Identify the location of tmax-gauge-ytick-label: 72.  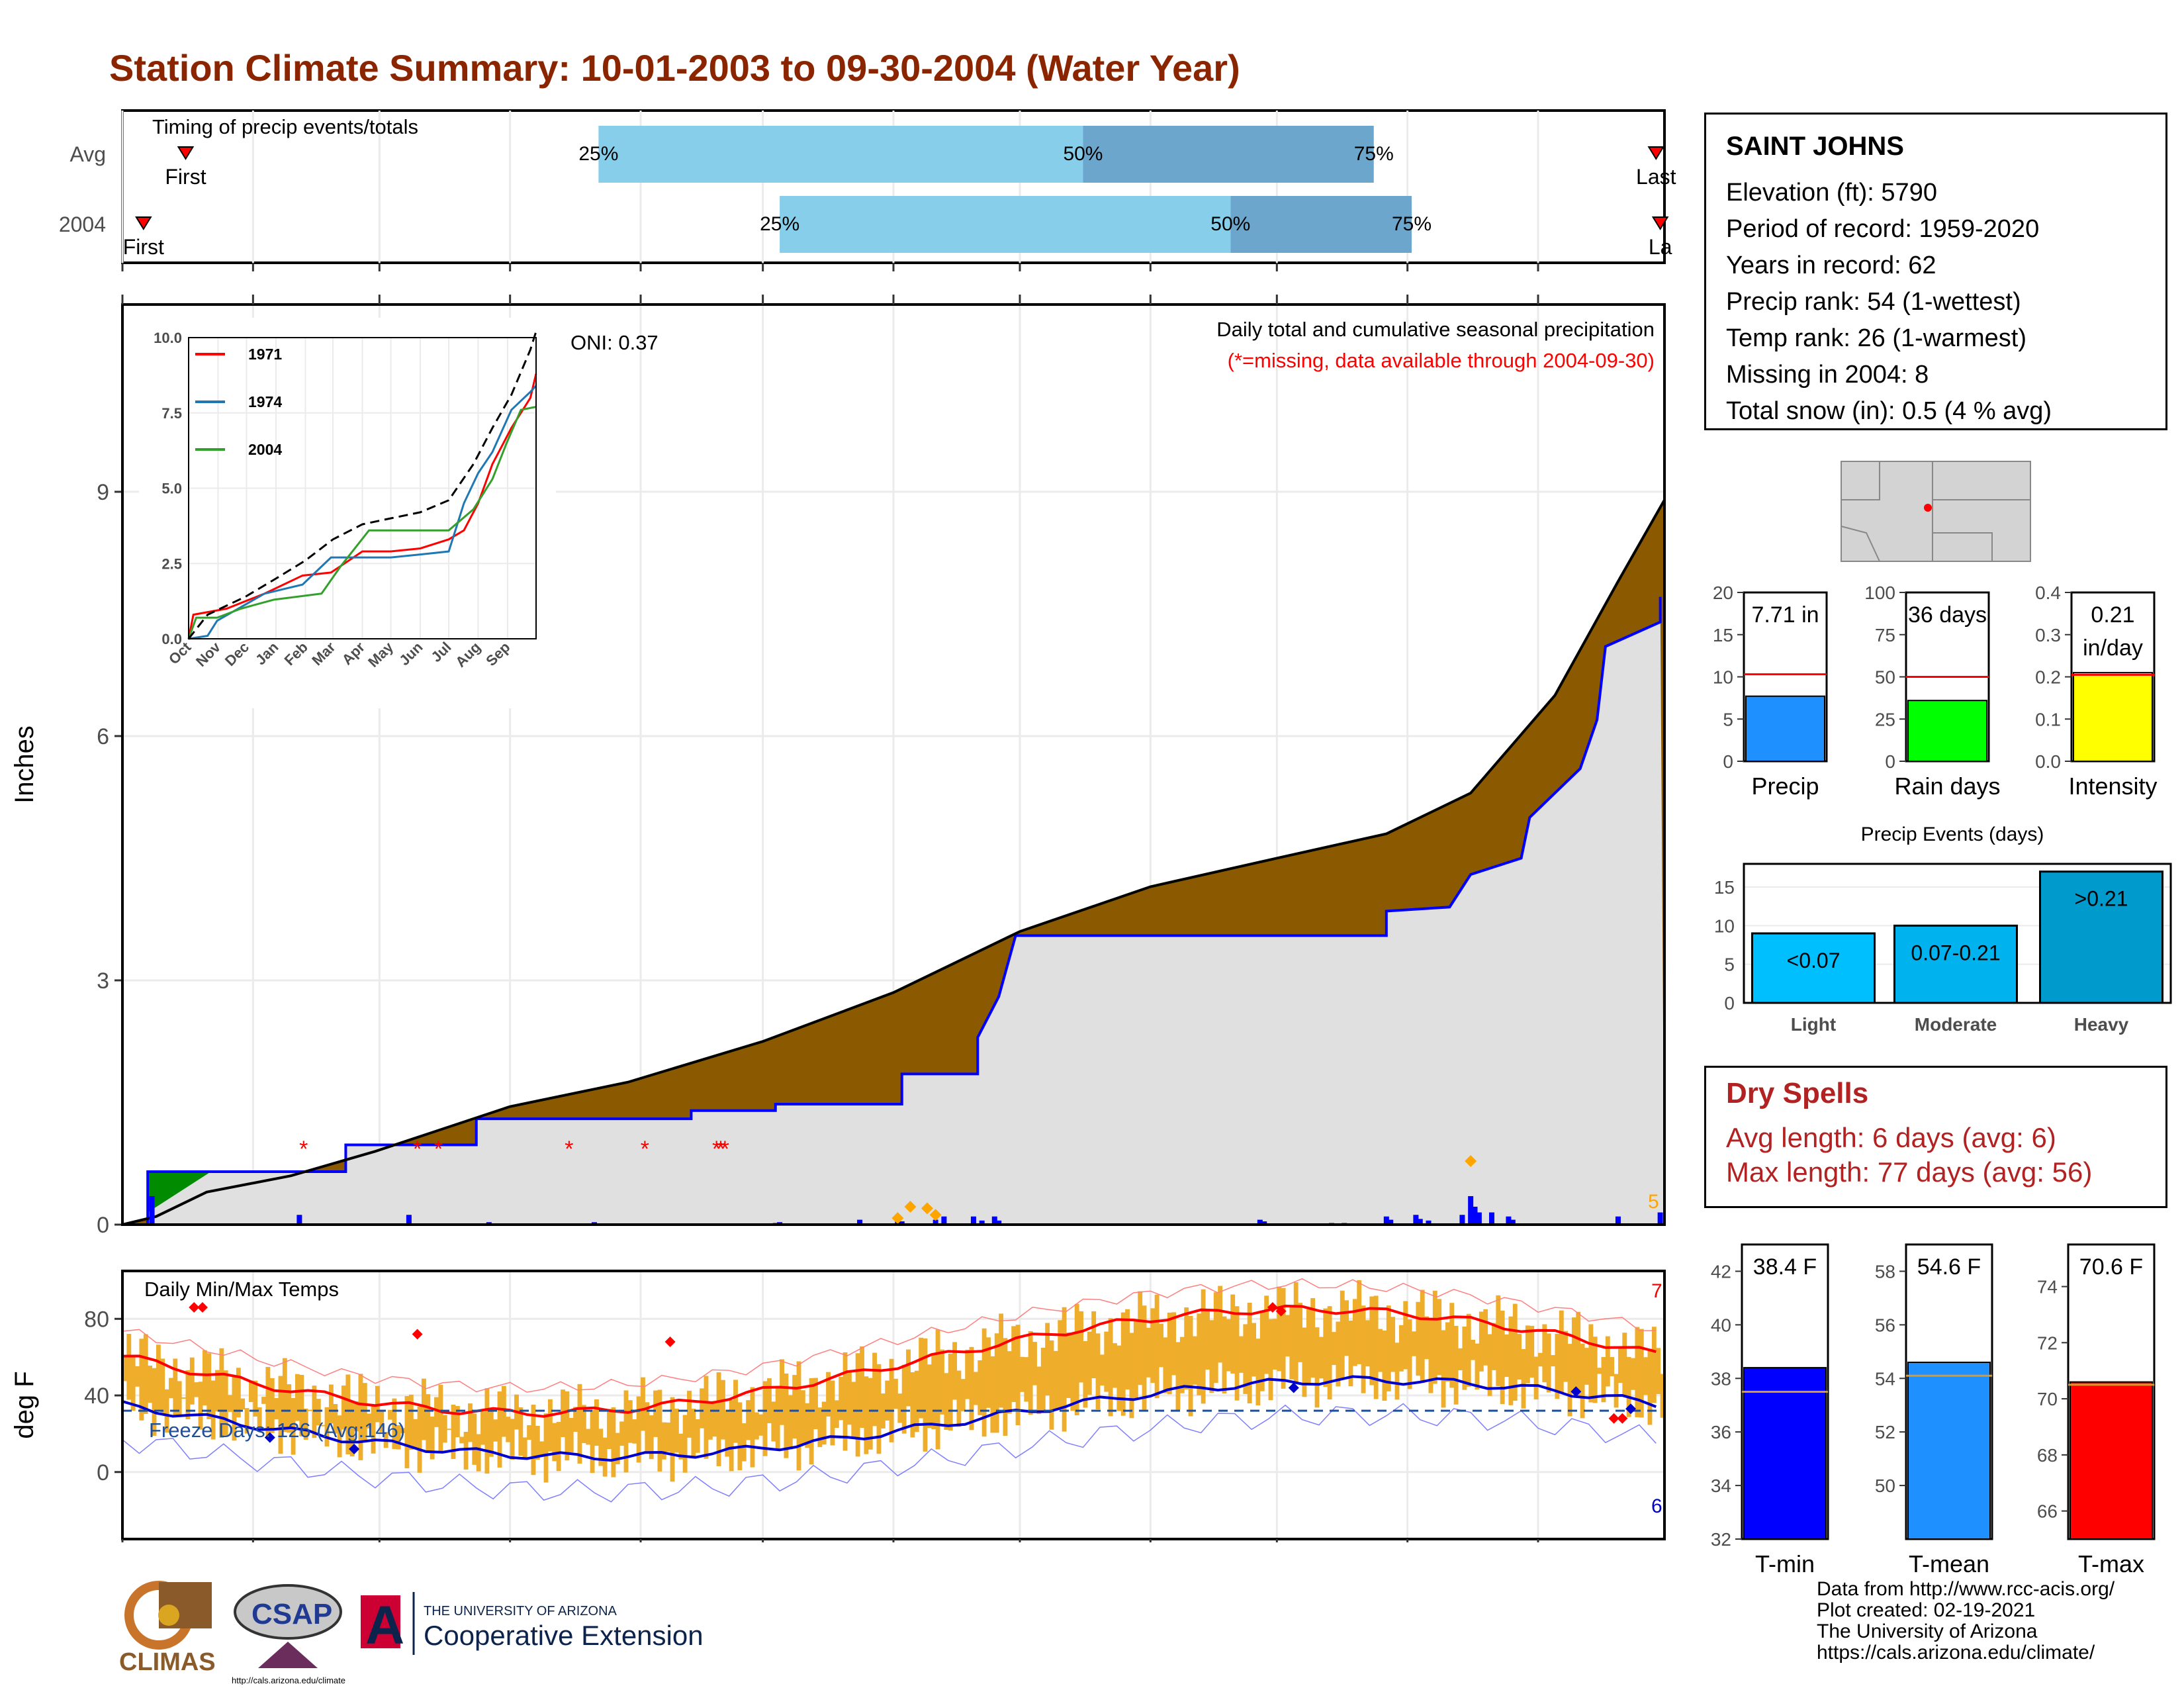
(2048, 1343).